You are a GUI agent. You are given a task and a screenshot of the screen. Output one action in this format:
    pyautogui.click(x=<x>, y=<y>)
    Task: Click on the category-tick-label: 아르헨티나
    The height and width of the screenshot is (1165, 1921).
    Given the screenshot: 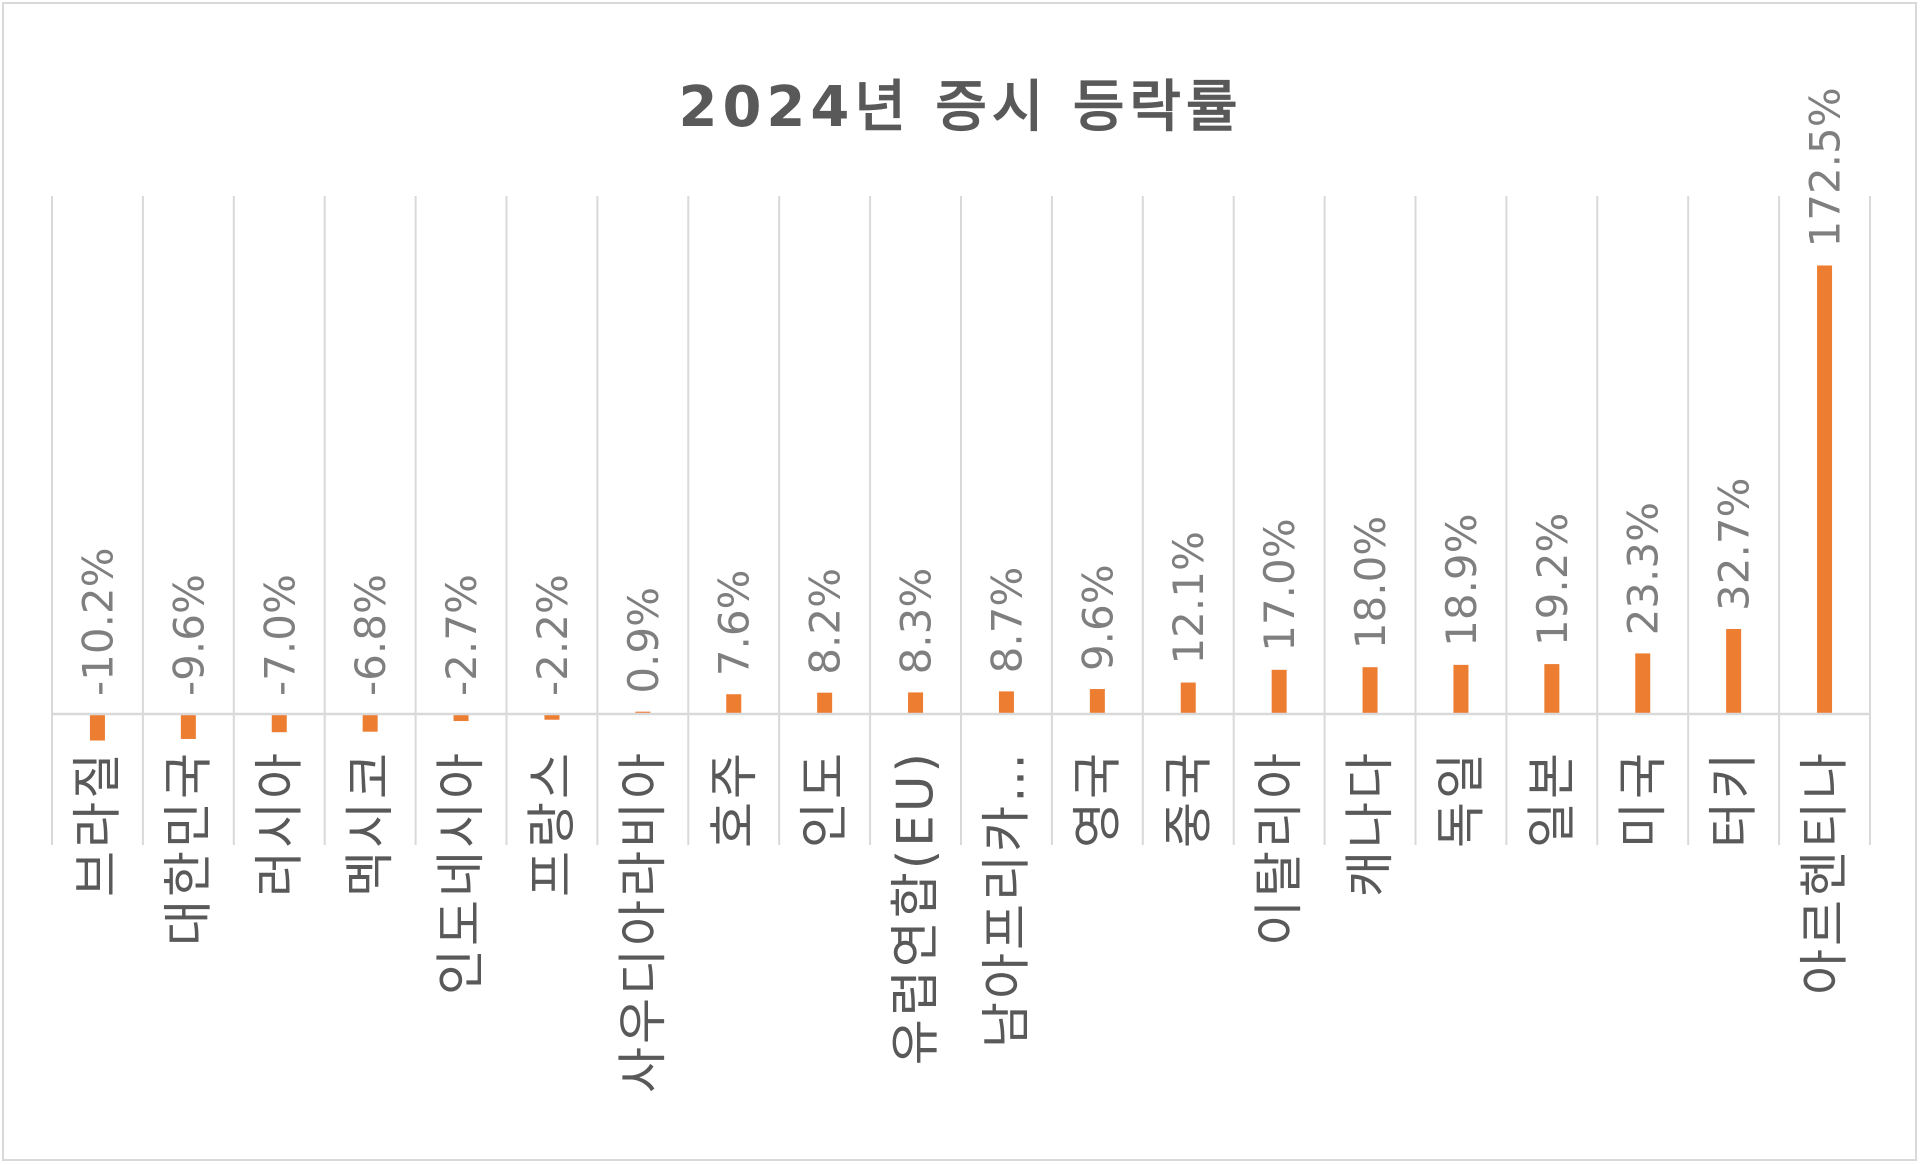 What is the action you would take?
    pyautogui.click(x=1825, y=872)
    